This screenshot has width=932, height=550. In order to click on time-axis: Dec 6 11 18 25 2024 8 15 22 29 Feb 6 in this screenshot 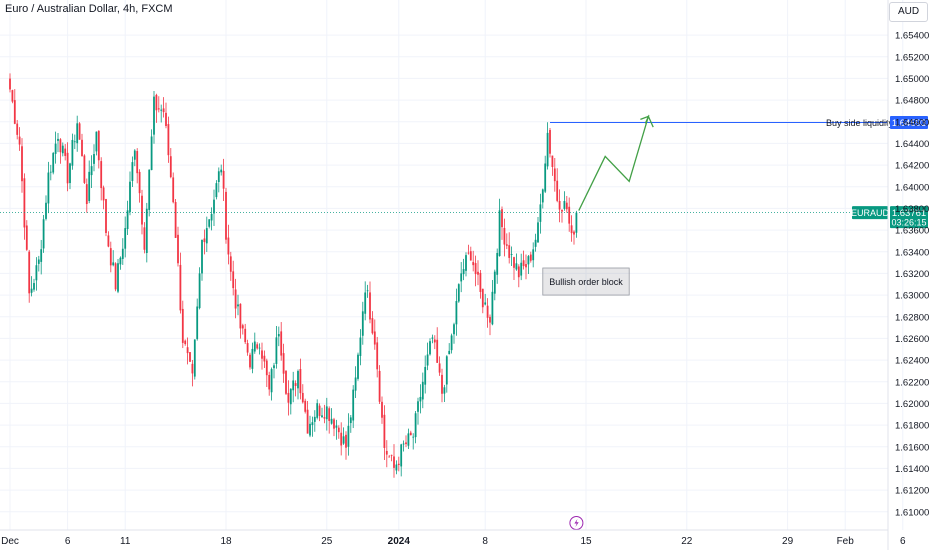, I will do `click(453, 541)`.